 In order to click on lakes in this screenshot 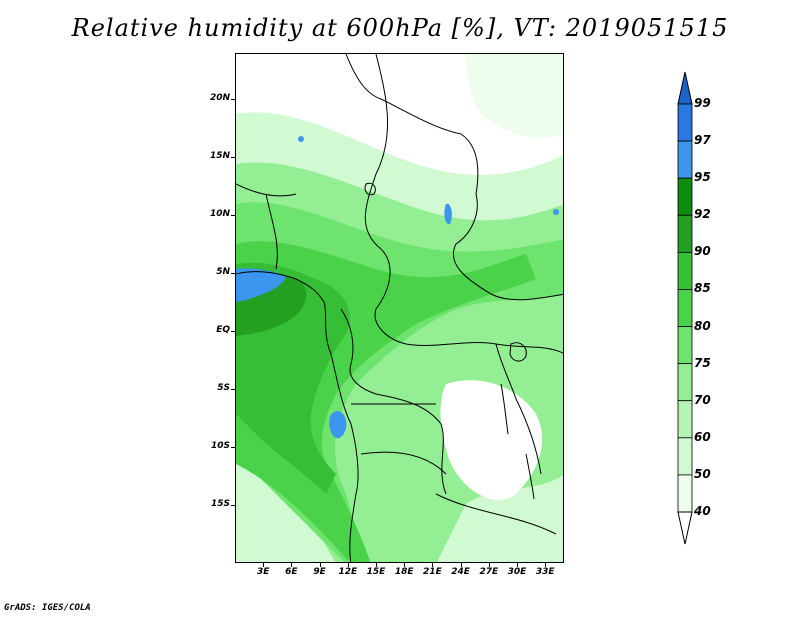, I will do `click(449, 341)`.